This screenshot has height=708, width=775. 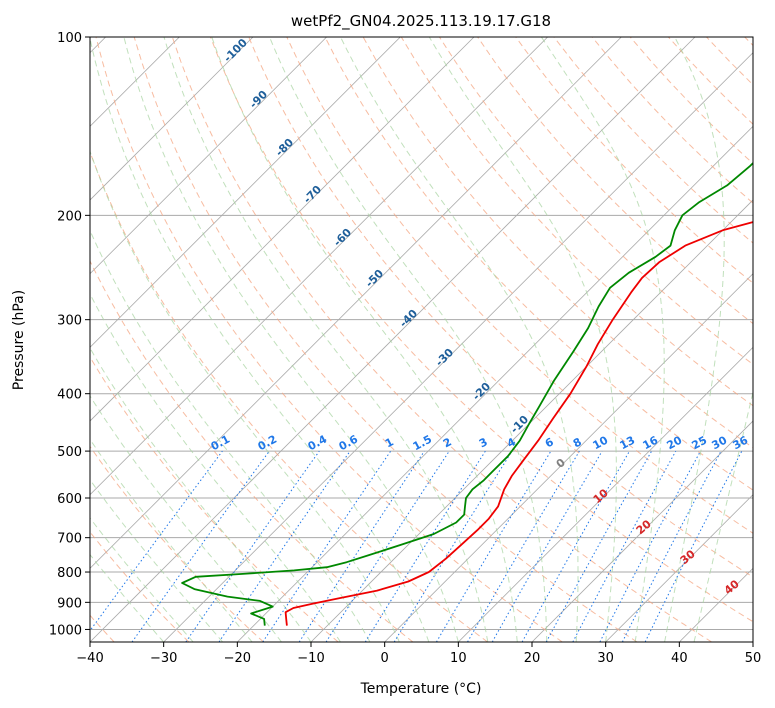 I want to click on moist-adiabat-label: 10, so click(x=601, y=496).